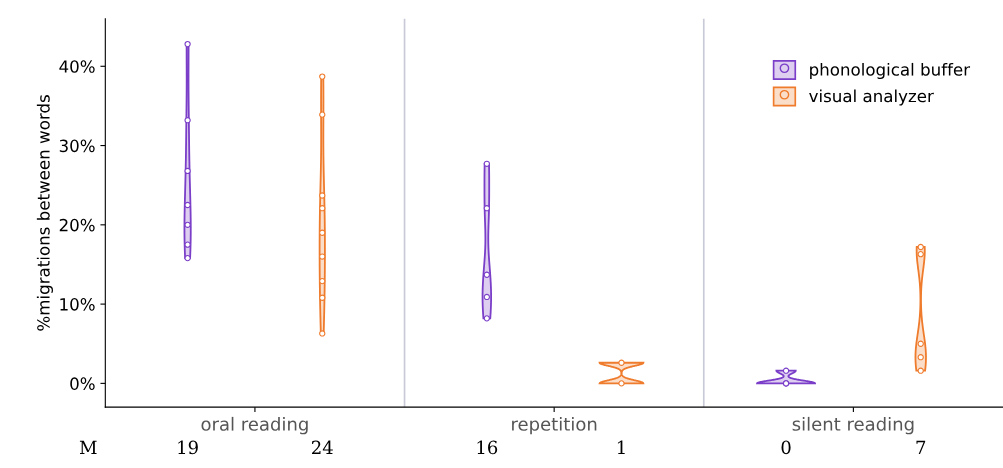 The image size is (1003, 468). Describe the element at coordinates (554, 425) in the screenshot. I see `x-tick-label: repetition` at that location.